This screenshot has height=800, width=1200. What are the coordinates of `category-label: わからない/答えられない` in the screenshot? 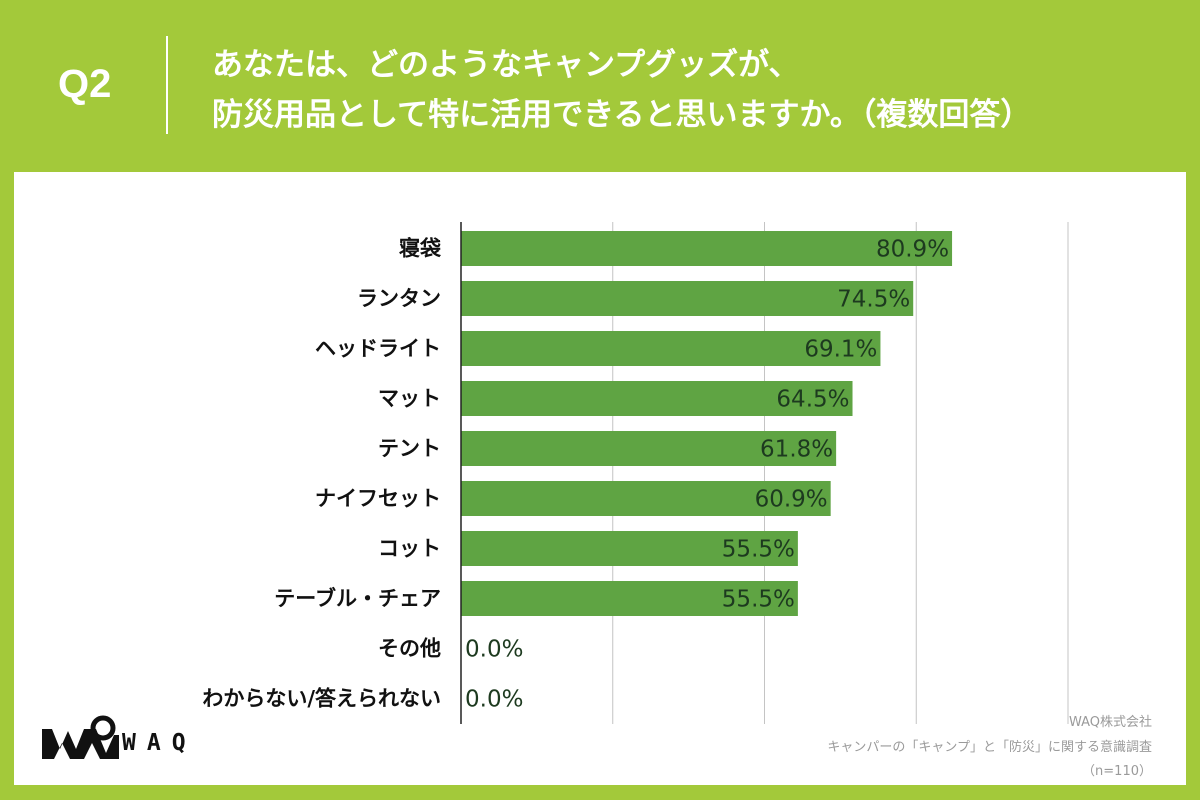 It's located at (321, 699).